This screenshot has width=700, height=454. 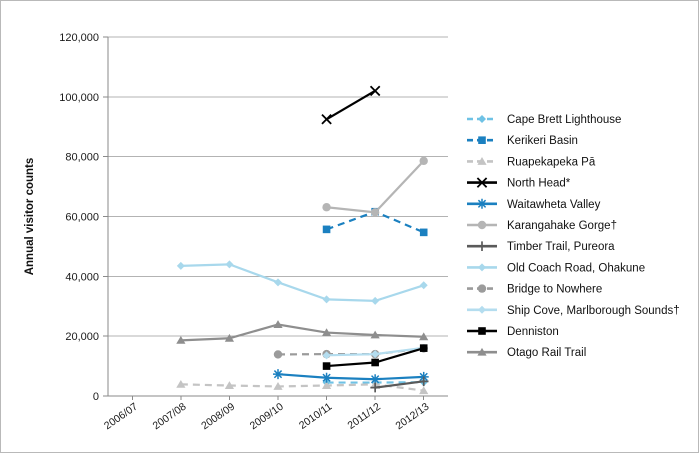 What do you see at coordinates (551, 162) in the screenshot?
I see `legend-label: Ruapekapeka Pā` at bounding box center [551, 162].